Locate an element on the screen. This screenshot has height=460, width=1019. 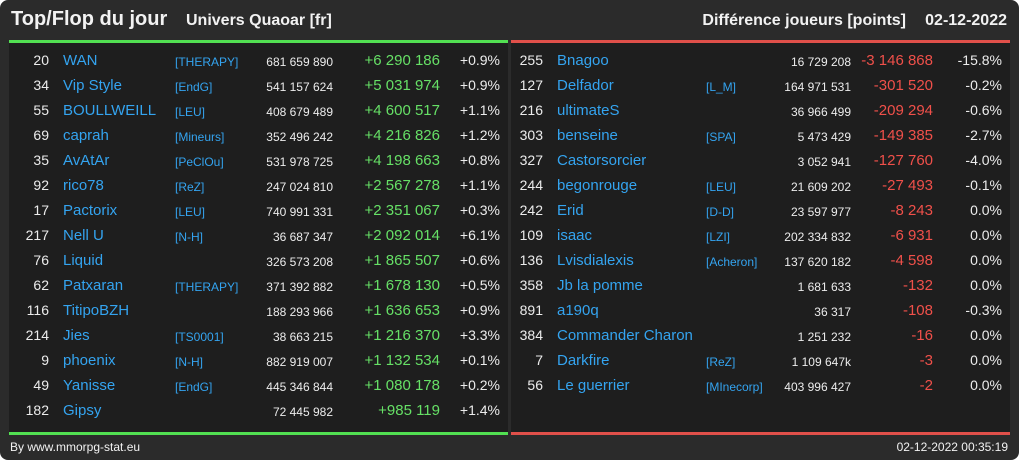
table-row: 217 Nell U [N-H] 36 687 347 +2 092 014 +6.1% is located at coordinates (258, 235).